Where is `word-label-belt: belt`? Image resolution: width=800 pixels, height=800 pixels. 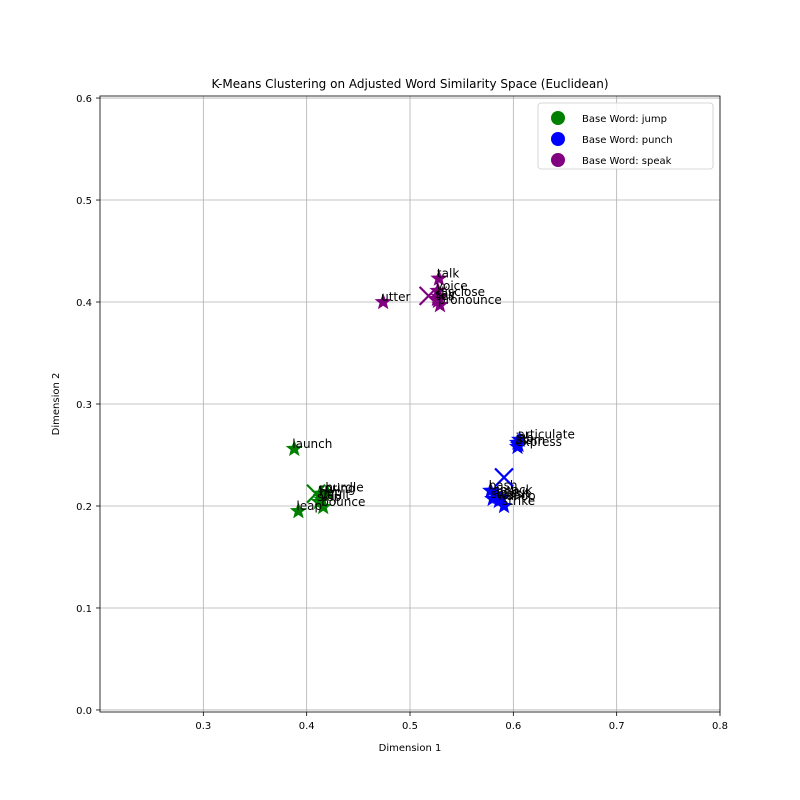
word-label-belt: belt is located at coordinates (507, 492).